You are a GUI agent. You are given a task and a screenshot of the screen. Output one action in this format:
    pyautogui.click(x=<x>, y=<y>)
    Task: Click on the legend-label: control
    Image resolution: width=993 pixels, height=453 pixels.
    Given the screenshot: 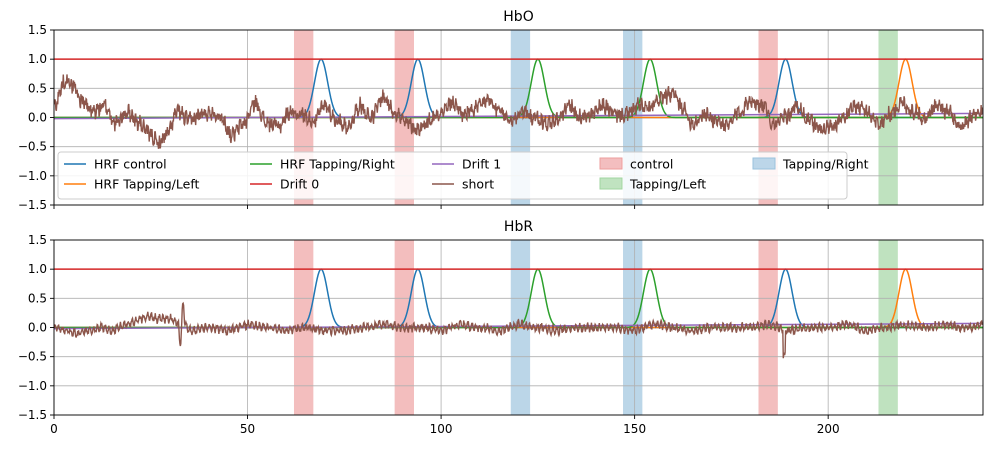 What is the action you would take?
    pyautogui.click(x=651, y=164)
    